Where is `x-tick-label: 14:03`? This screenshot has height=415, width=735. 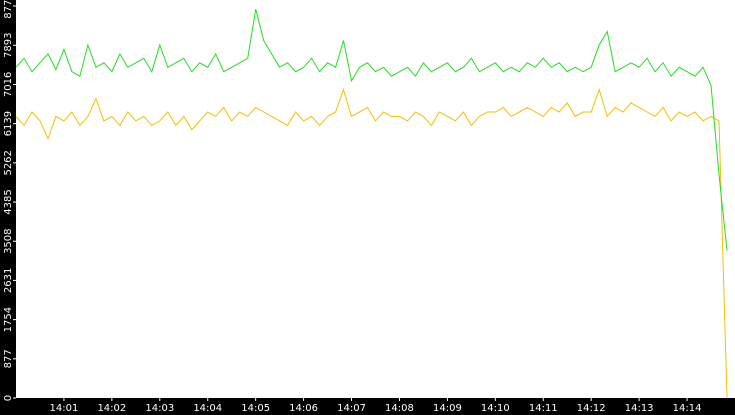
x-tick-label: 14:03 is located at coordinates (159, 408).